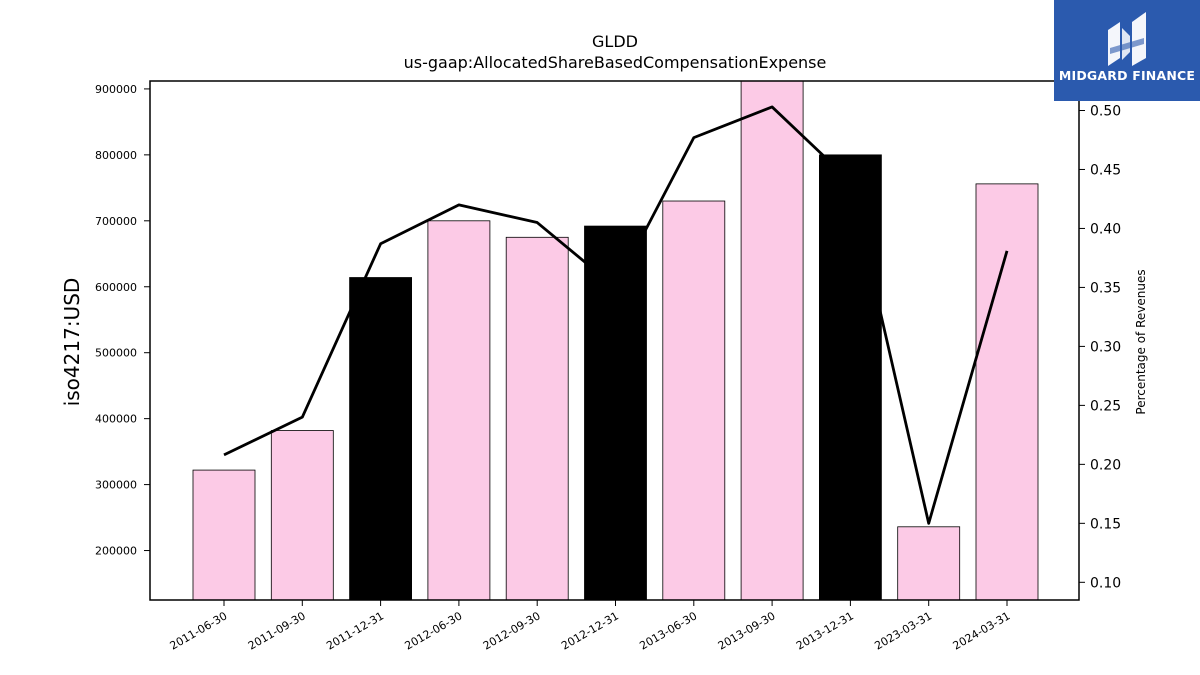 This screenshot has height=675, width=1200. What do you see at coordinates (116, 485) in the screenshot?
I see `y-tick-label: 300000` at bounding box center [116, 485].